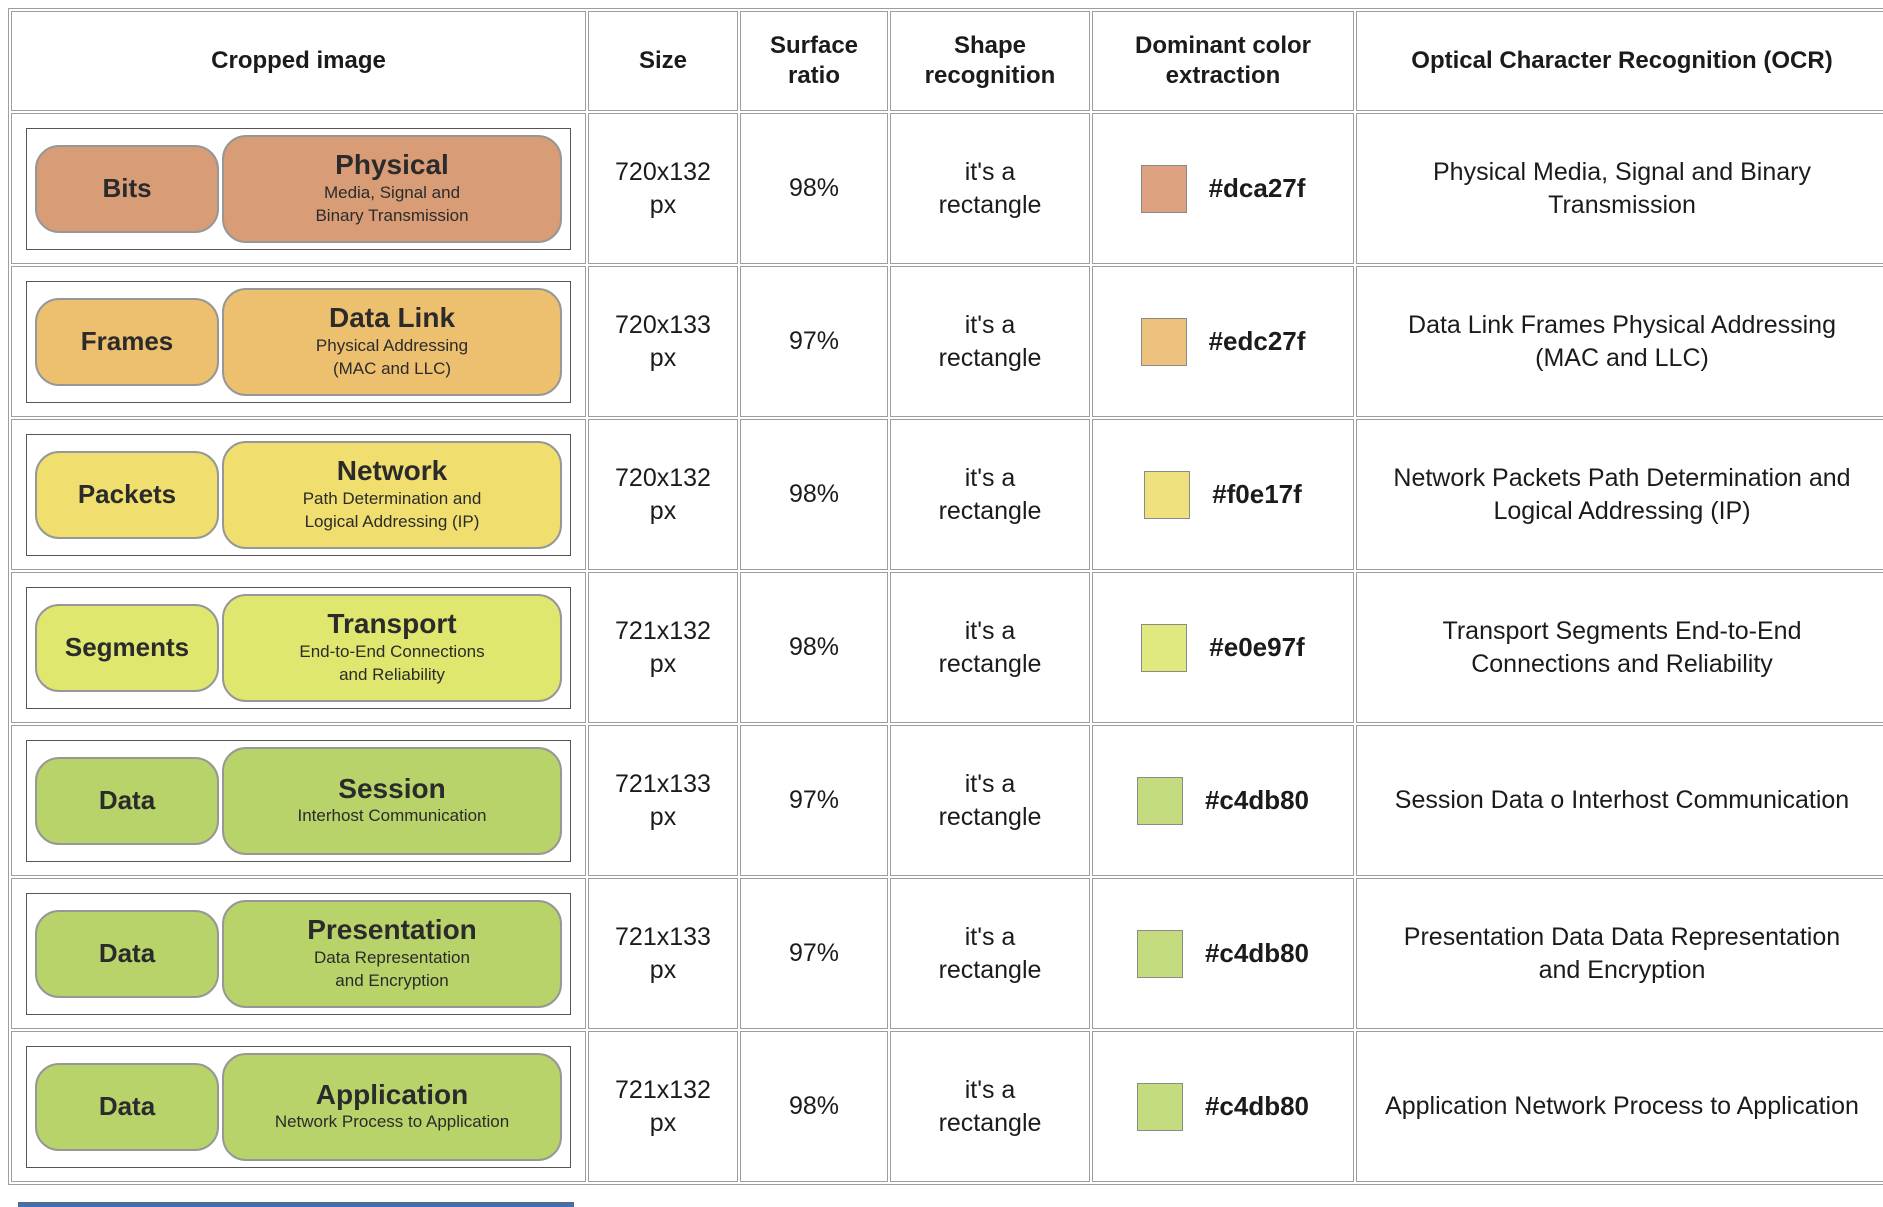 The height and width of the screenshot is (1207, 1883). Describe the element at coordinates (663, 341) in the screenshot. I see `size-cell: 720x133 px` at that location.